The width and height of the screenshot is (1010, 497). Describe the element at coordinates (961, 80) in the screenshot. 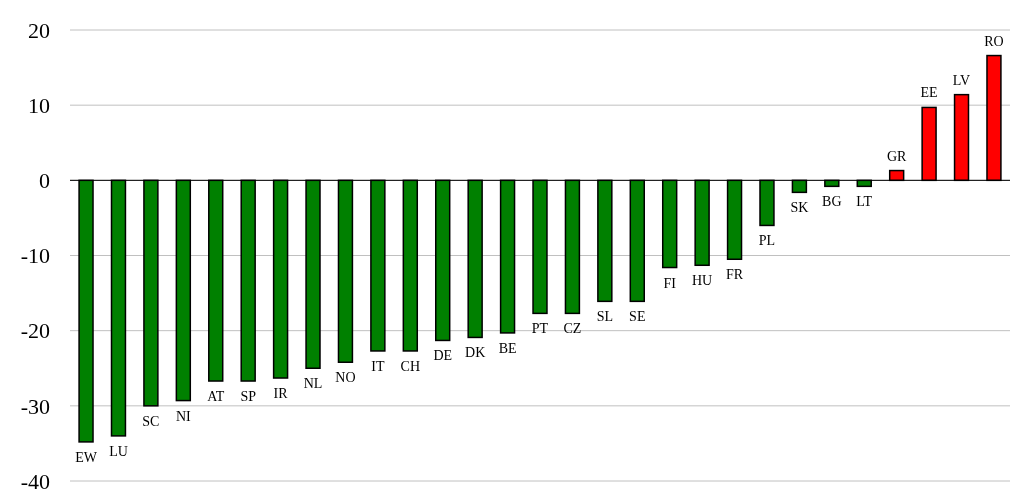

I see `x-tick-label: LV` at that location.